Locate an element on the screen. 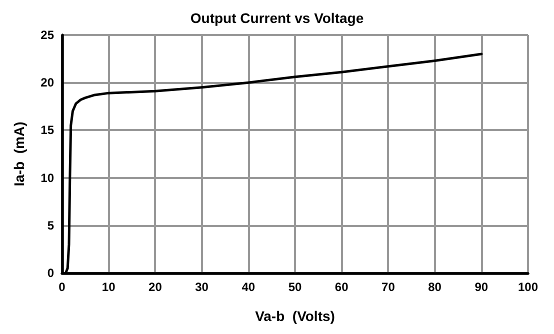  y-tick-label: 10 is located at coordinates (47, 177).